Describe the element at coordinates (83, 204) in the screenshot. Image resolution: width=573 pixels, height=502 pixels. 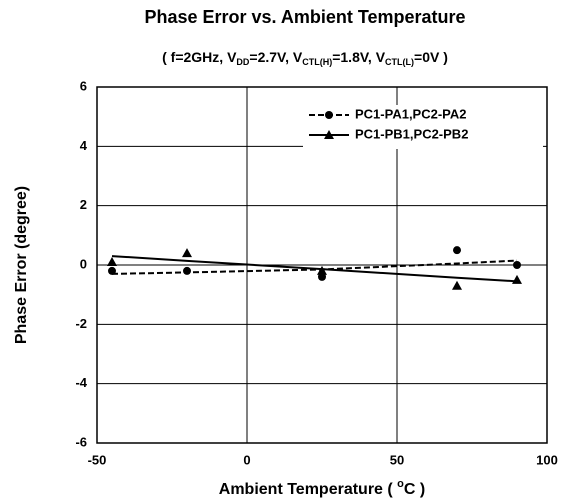
I see `y-tick-label: 2` at that location.